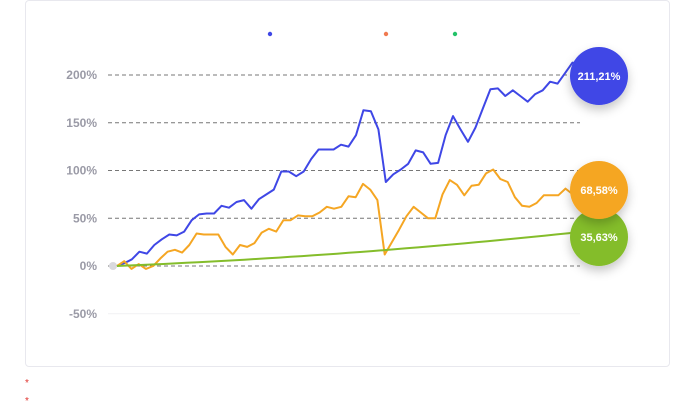 The image size is (695, 415). Describe the element at coordinates (81, 123) in the screenshot. I see `y-tick-label: 150%` at that location.